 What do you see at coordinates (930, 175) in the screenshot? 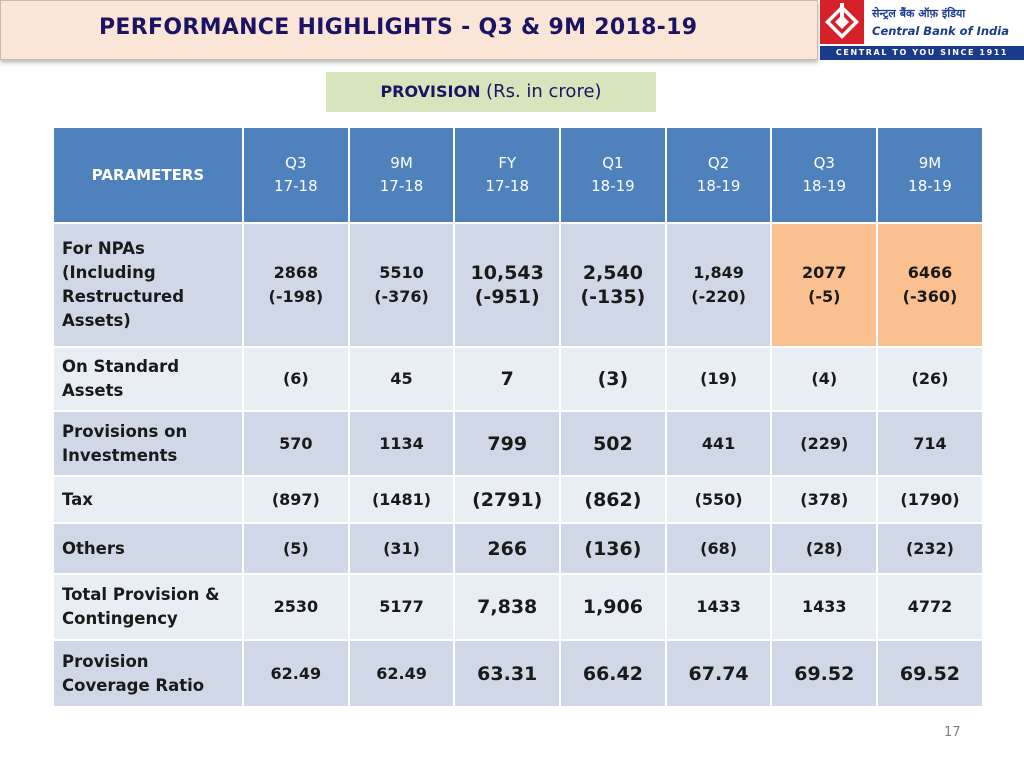
I see `header-9m-18-19: 9M 18-19` at bounding box center [930, 175].